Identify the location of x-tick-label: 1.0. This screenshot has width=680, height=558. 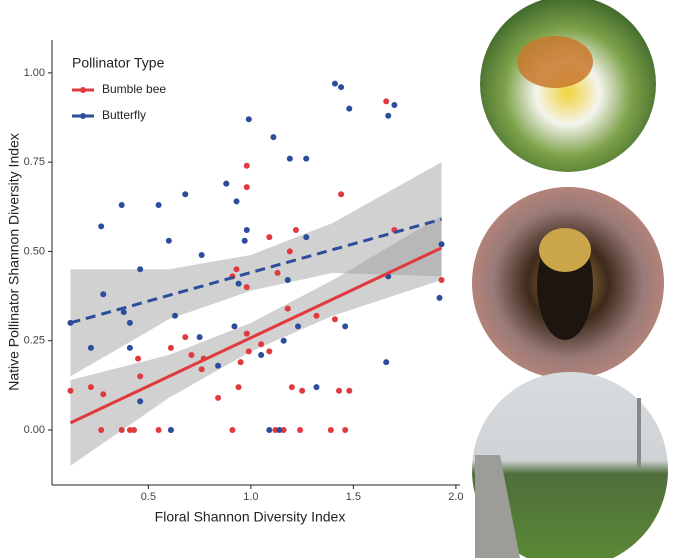
(250, 497).